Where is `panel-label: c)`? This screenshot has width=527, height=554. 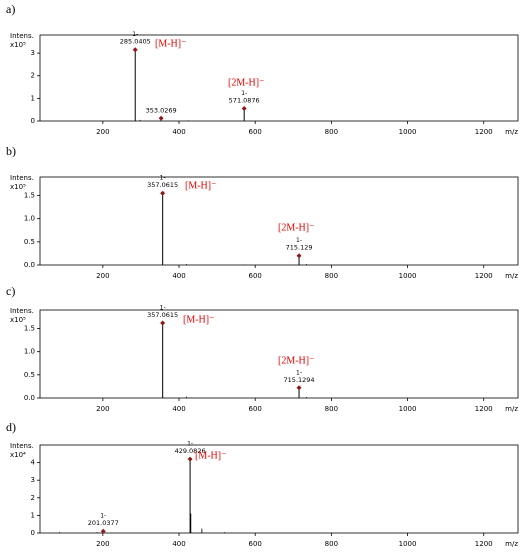
panel-label: c) is located at coordinates (10, 291).